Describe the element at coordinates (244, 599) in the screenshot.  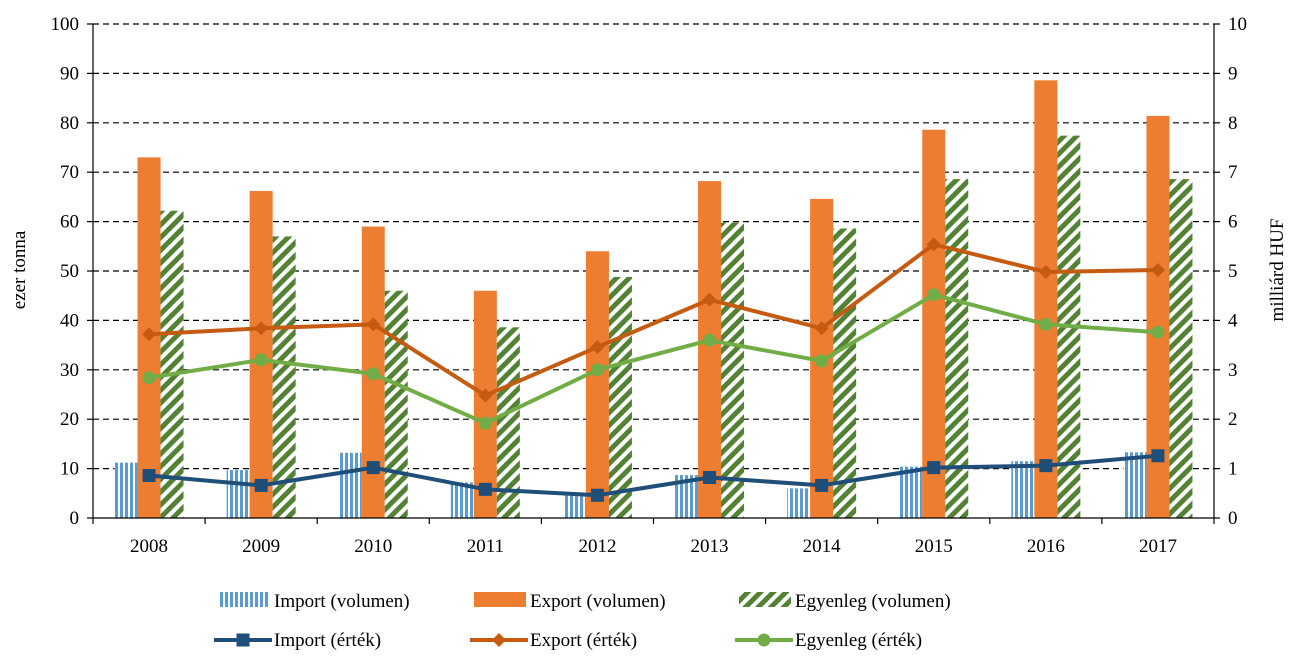
I see `legend-swatch-Import (volumen)` at that location.